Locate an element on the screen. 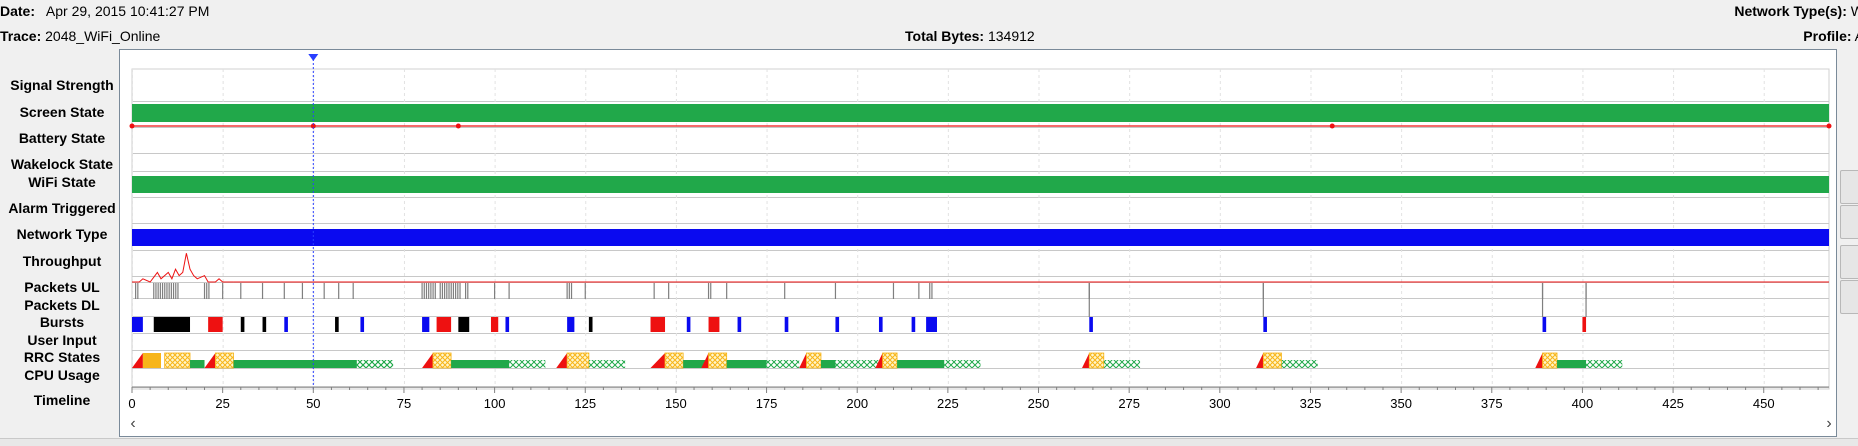 Image resolution: width=1858 pixels, height=446 pixels. crosshair-marker-icon is located at coordinates (313, 57).